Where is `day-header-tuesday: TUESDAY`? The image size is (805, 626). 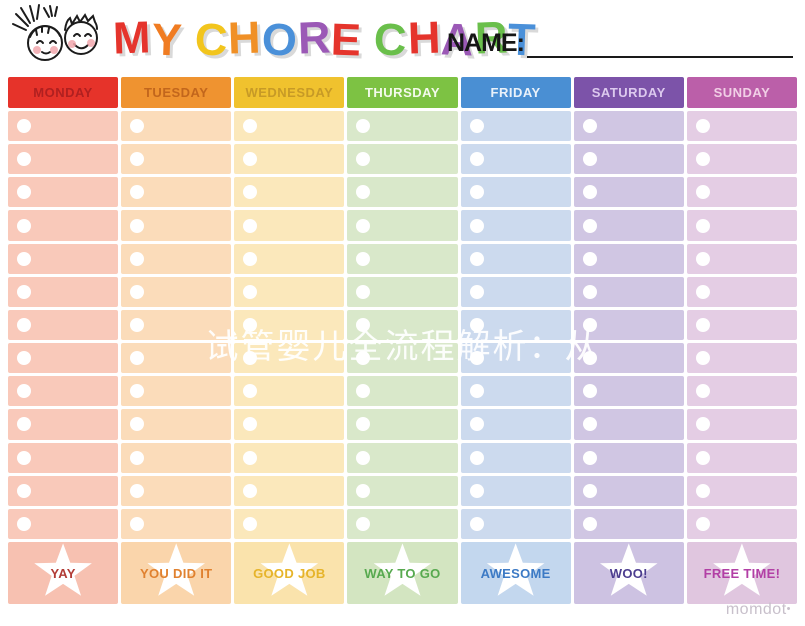 day-header-tuesday: TUESDAY is located at coordinates (176, 92).